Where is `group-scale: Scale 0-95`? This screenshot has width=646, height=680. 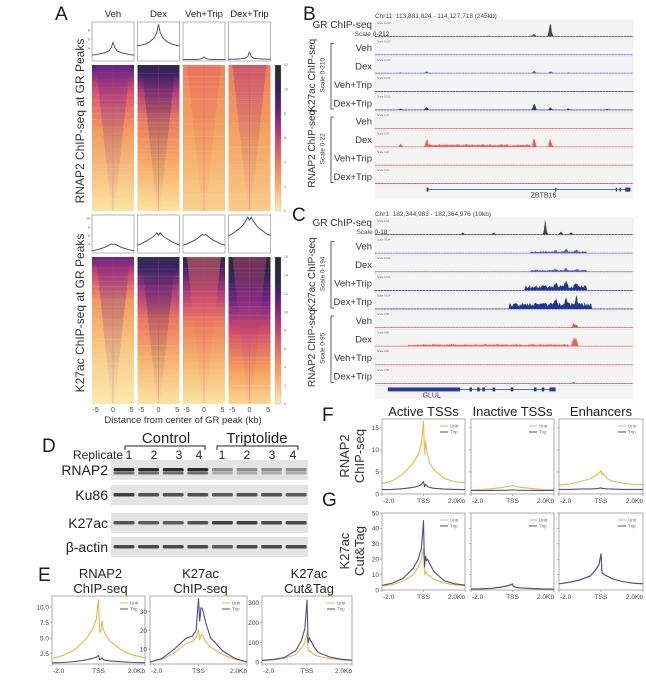 group-scale: Scale 0-95 is located at coordinates (323, 347).